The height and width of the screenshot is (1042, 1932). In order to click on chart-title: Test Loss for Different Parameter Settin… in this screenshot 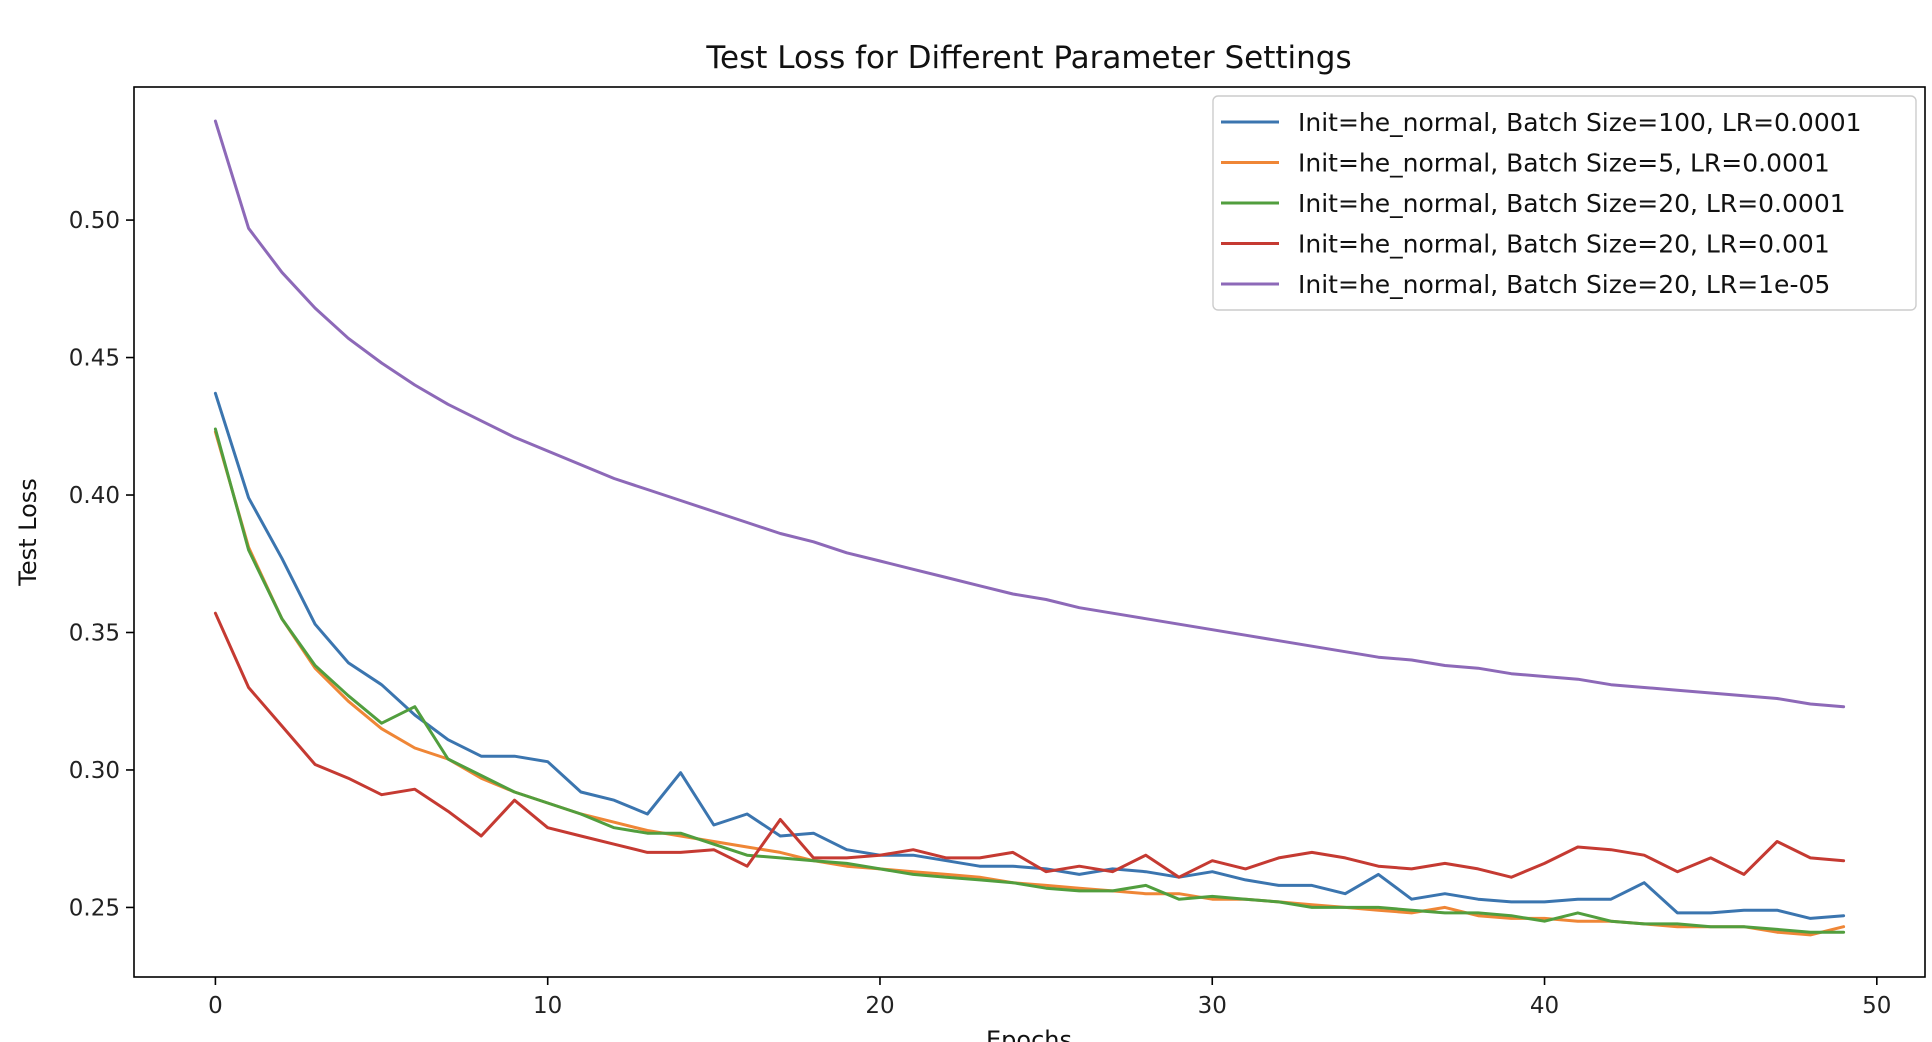, I will do `click(1028, 58)`.